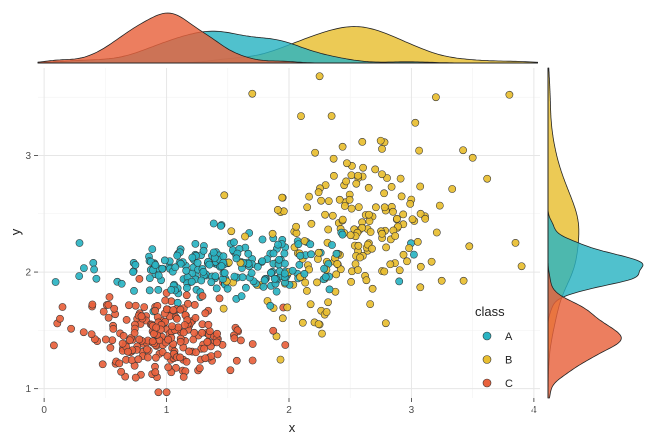 Image resolution: width=646 pixels, height=444 pixels. Describe the element at coordinates (289, 410) in the screenshot. I see `x-tick-label: 2` at that location.